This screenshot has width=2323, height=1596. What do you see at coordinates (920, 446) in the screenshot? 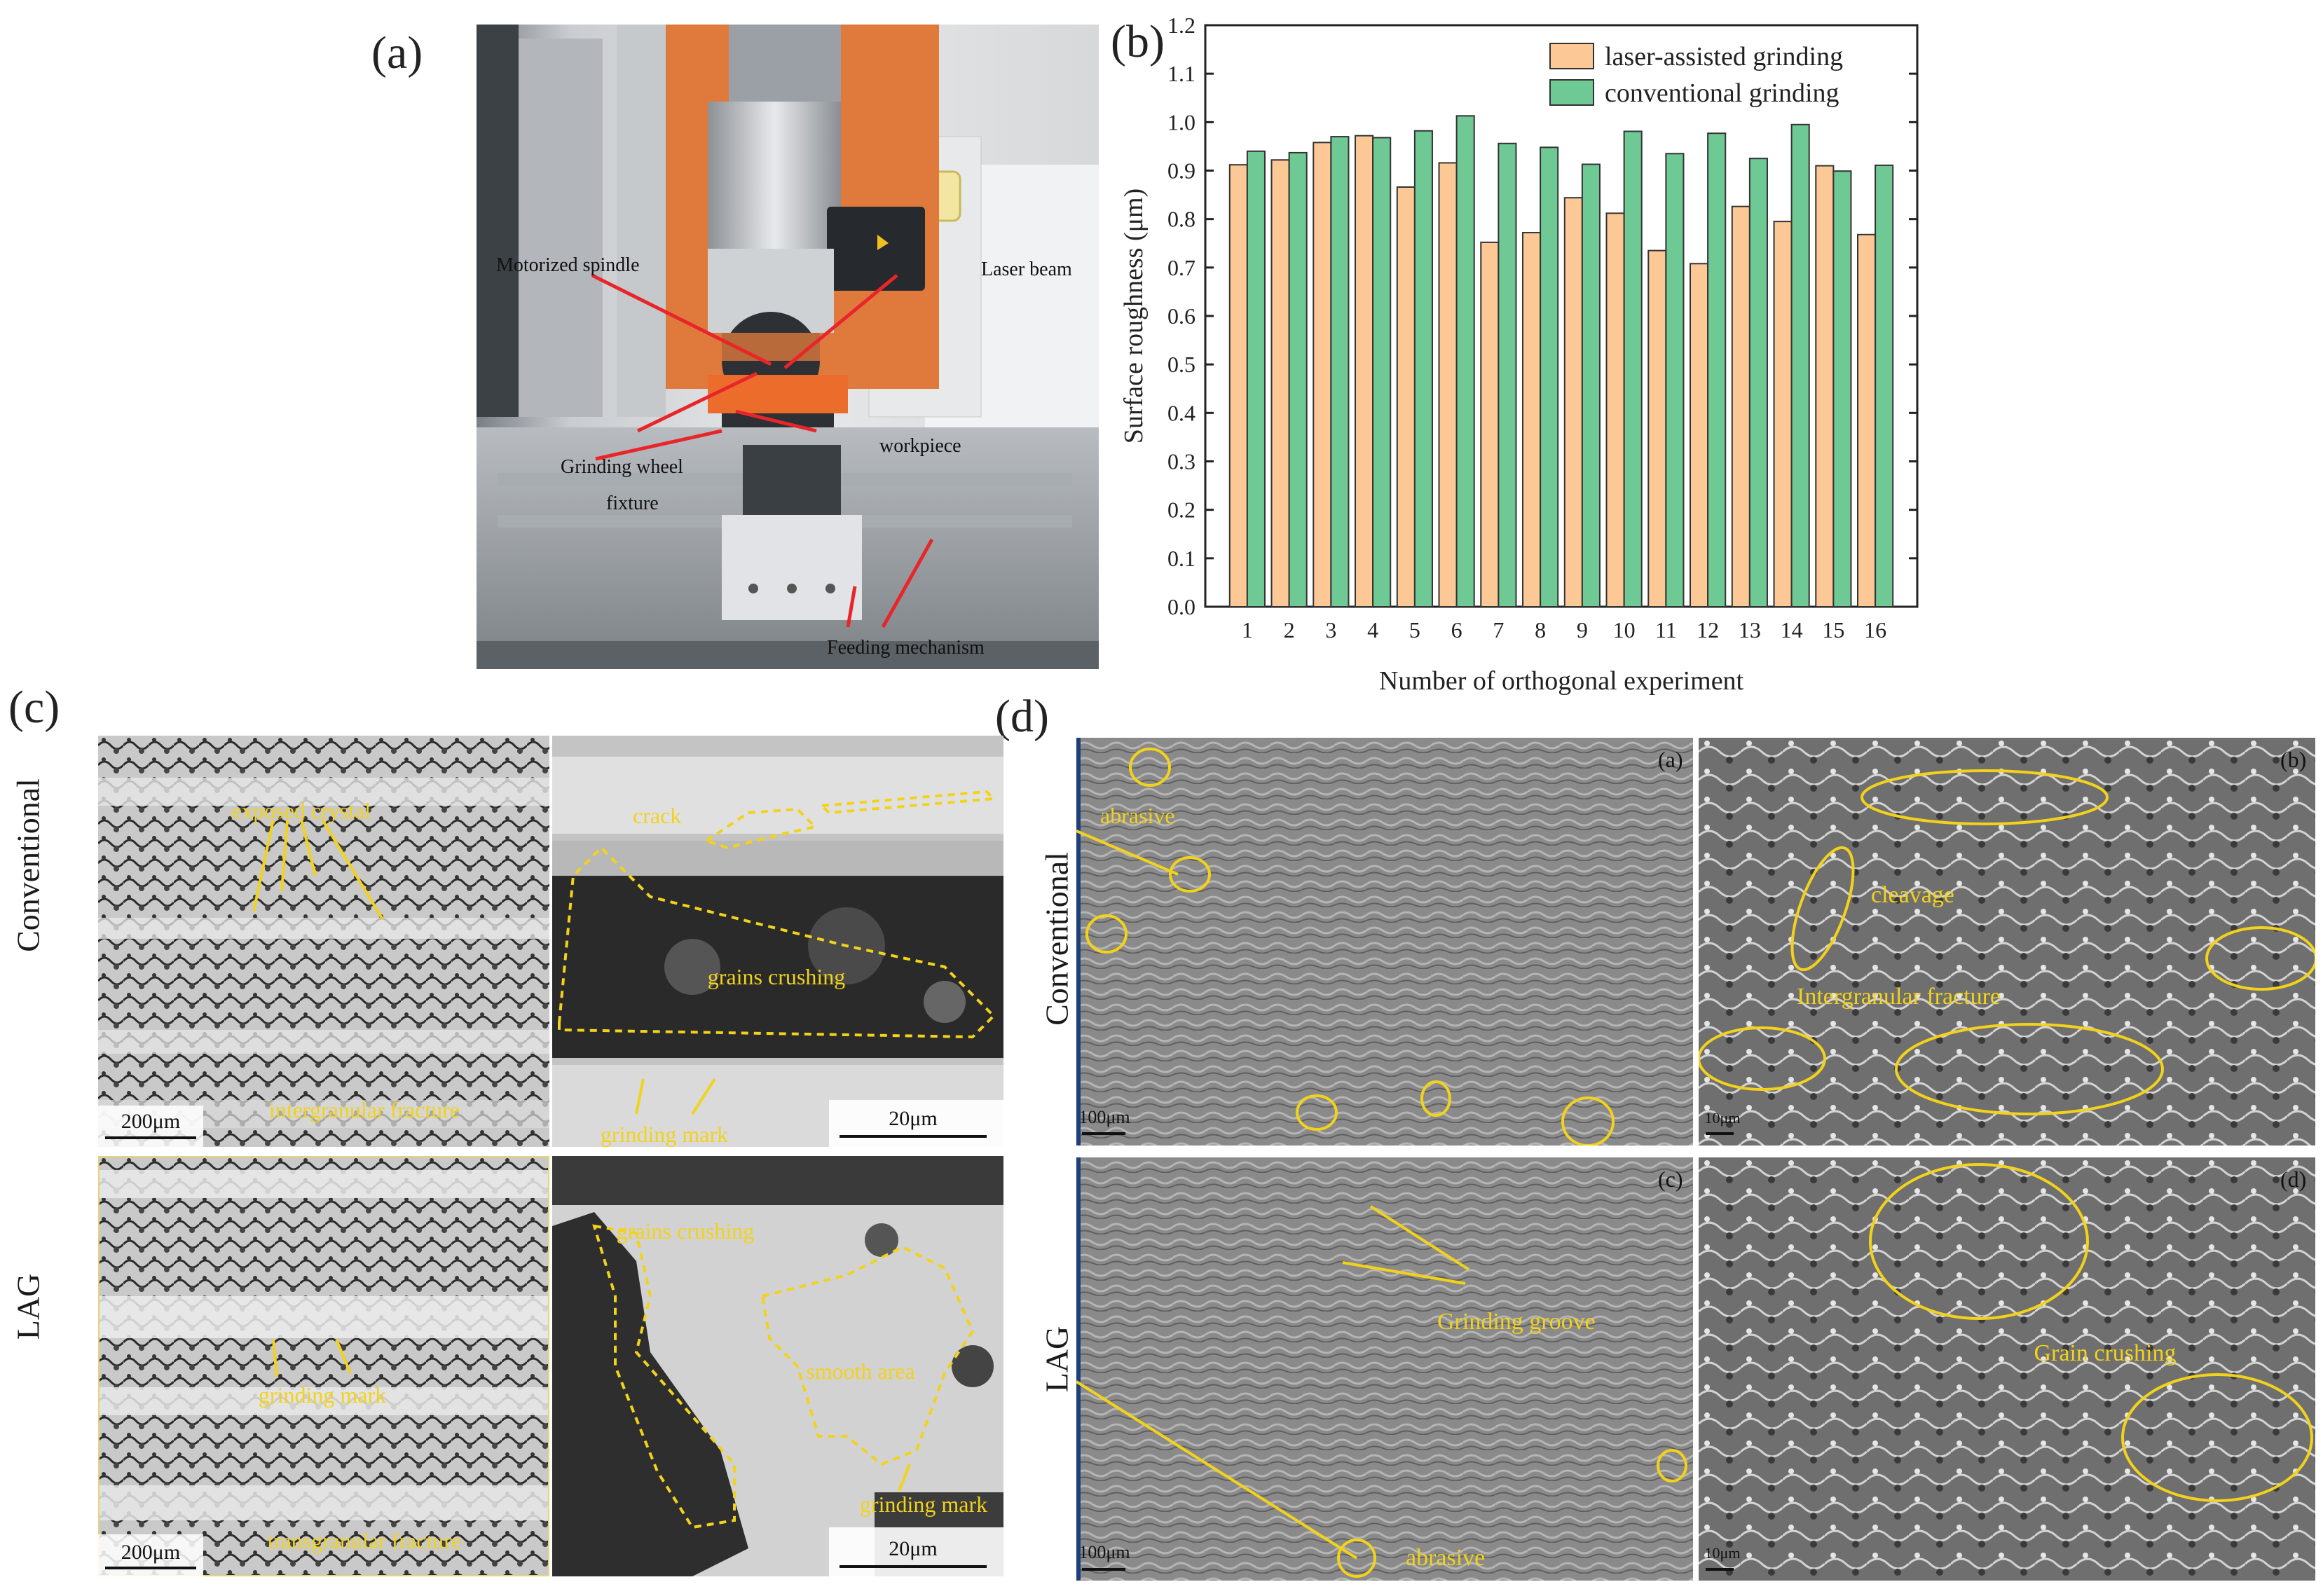
I see `label-workpiece: workpiece` at bounding box center [920, 446].